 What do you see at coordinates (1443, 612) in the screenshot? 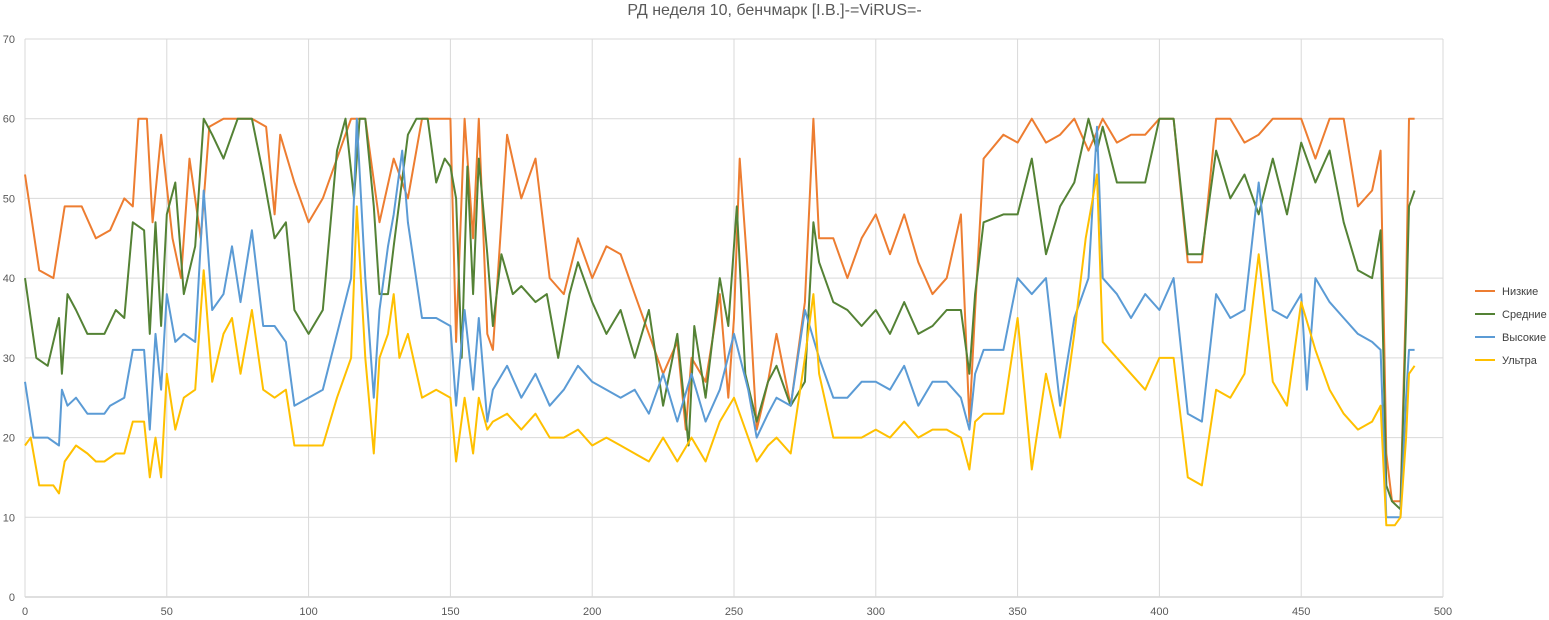
I see `x-tick-label: 500` at bounding box center [1443, 612].